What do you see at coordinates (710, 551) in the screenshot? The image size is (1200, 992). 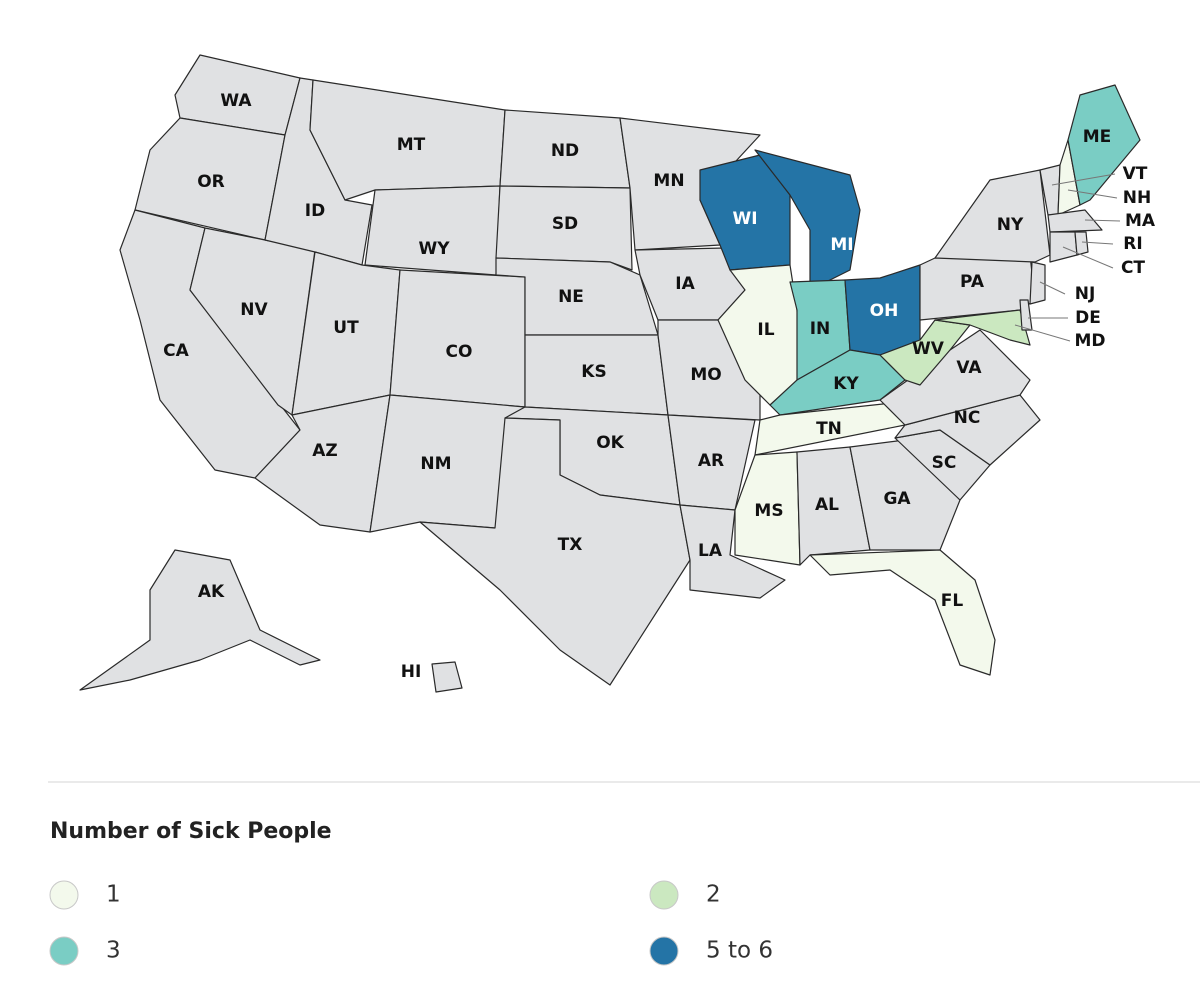 I see `state-label: LA` at bounding box center [710, 551].